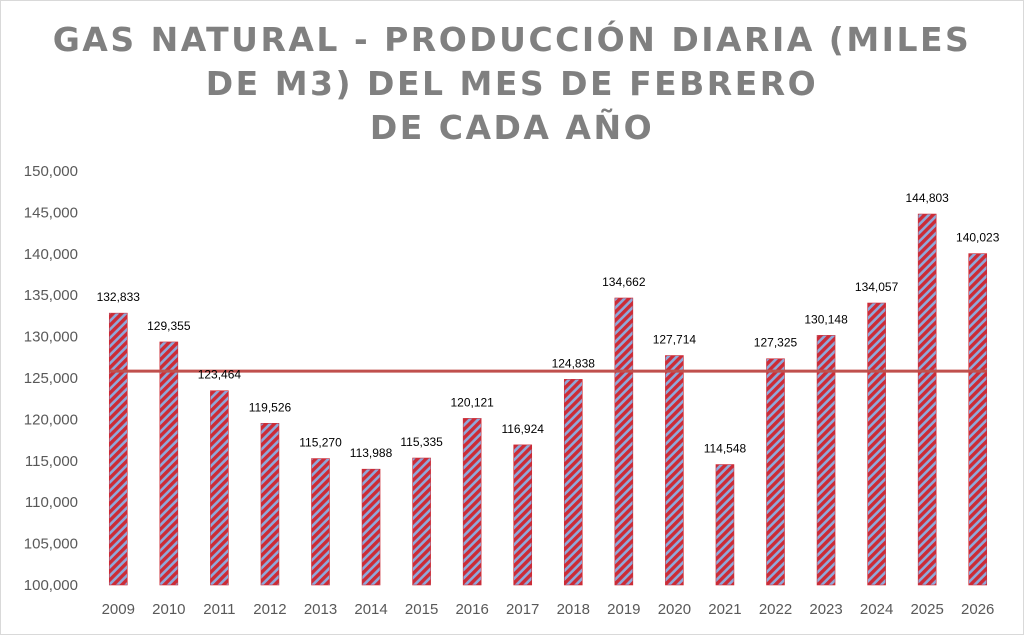  What do you see at coordinates (522, 429) in the screenshot?
I see `data-label: 116,924` at bounding box center [522, 429].